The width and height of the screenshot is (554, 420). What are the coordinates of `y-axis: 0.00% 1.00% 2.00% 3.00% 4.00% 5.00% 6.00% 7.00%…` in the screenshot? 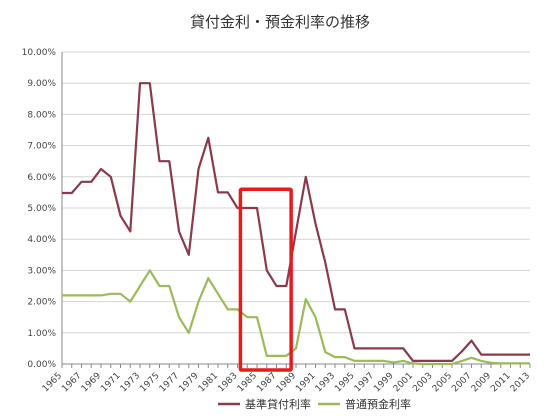 It's located at (42, 209).